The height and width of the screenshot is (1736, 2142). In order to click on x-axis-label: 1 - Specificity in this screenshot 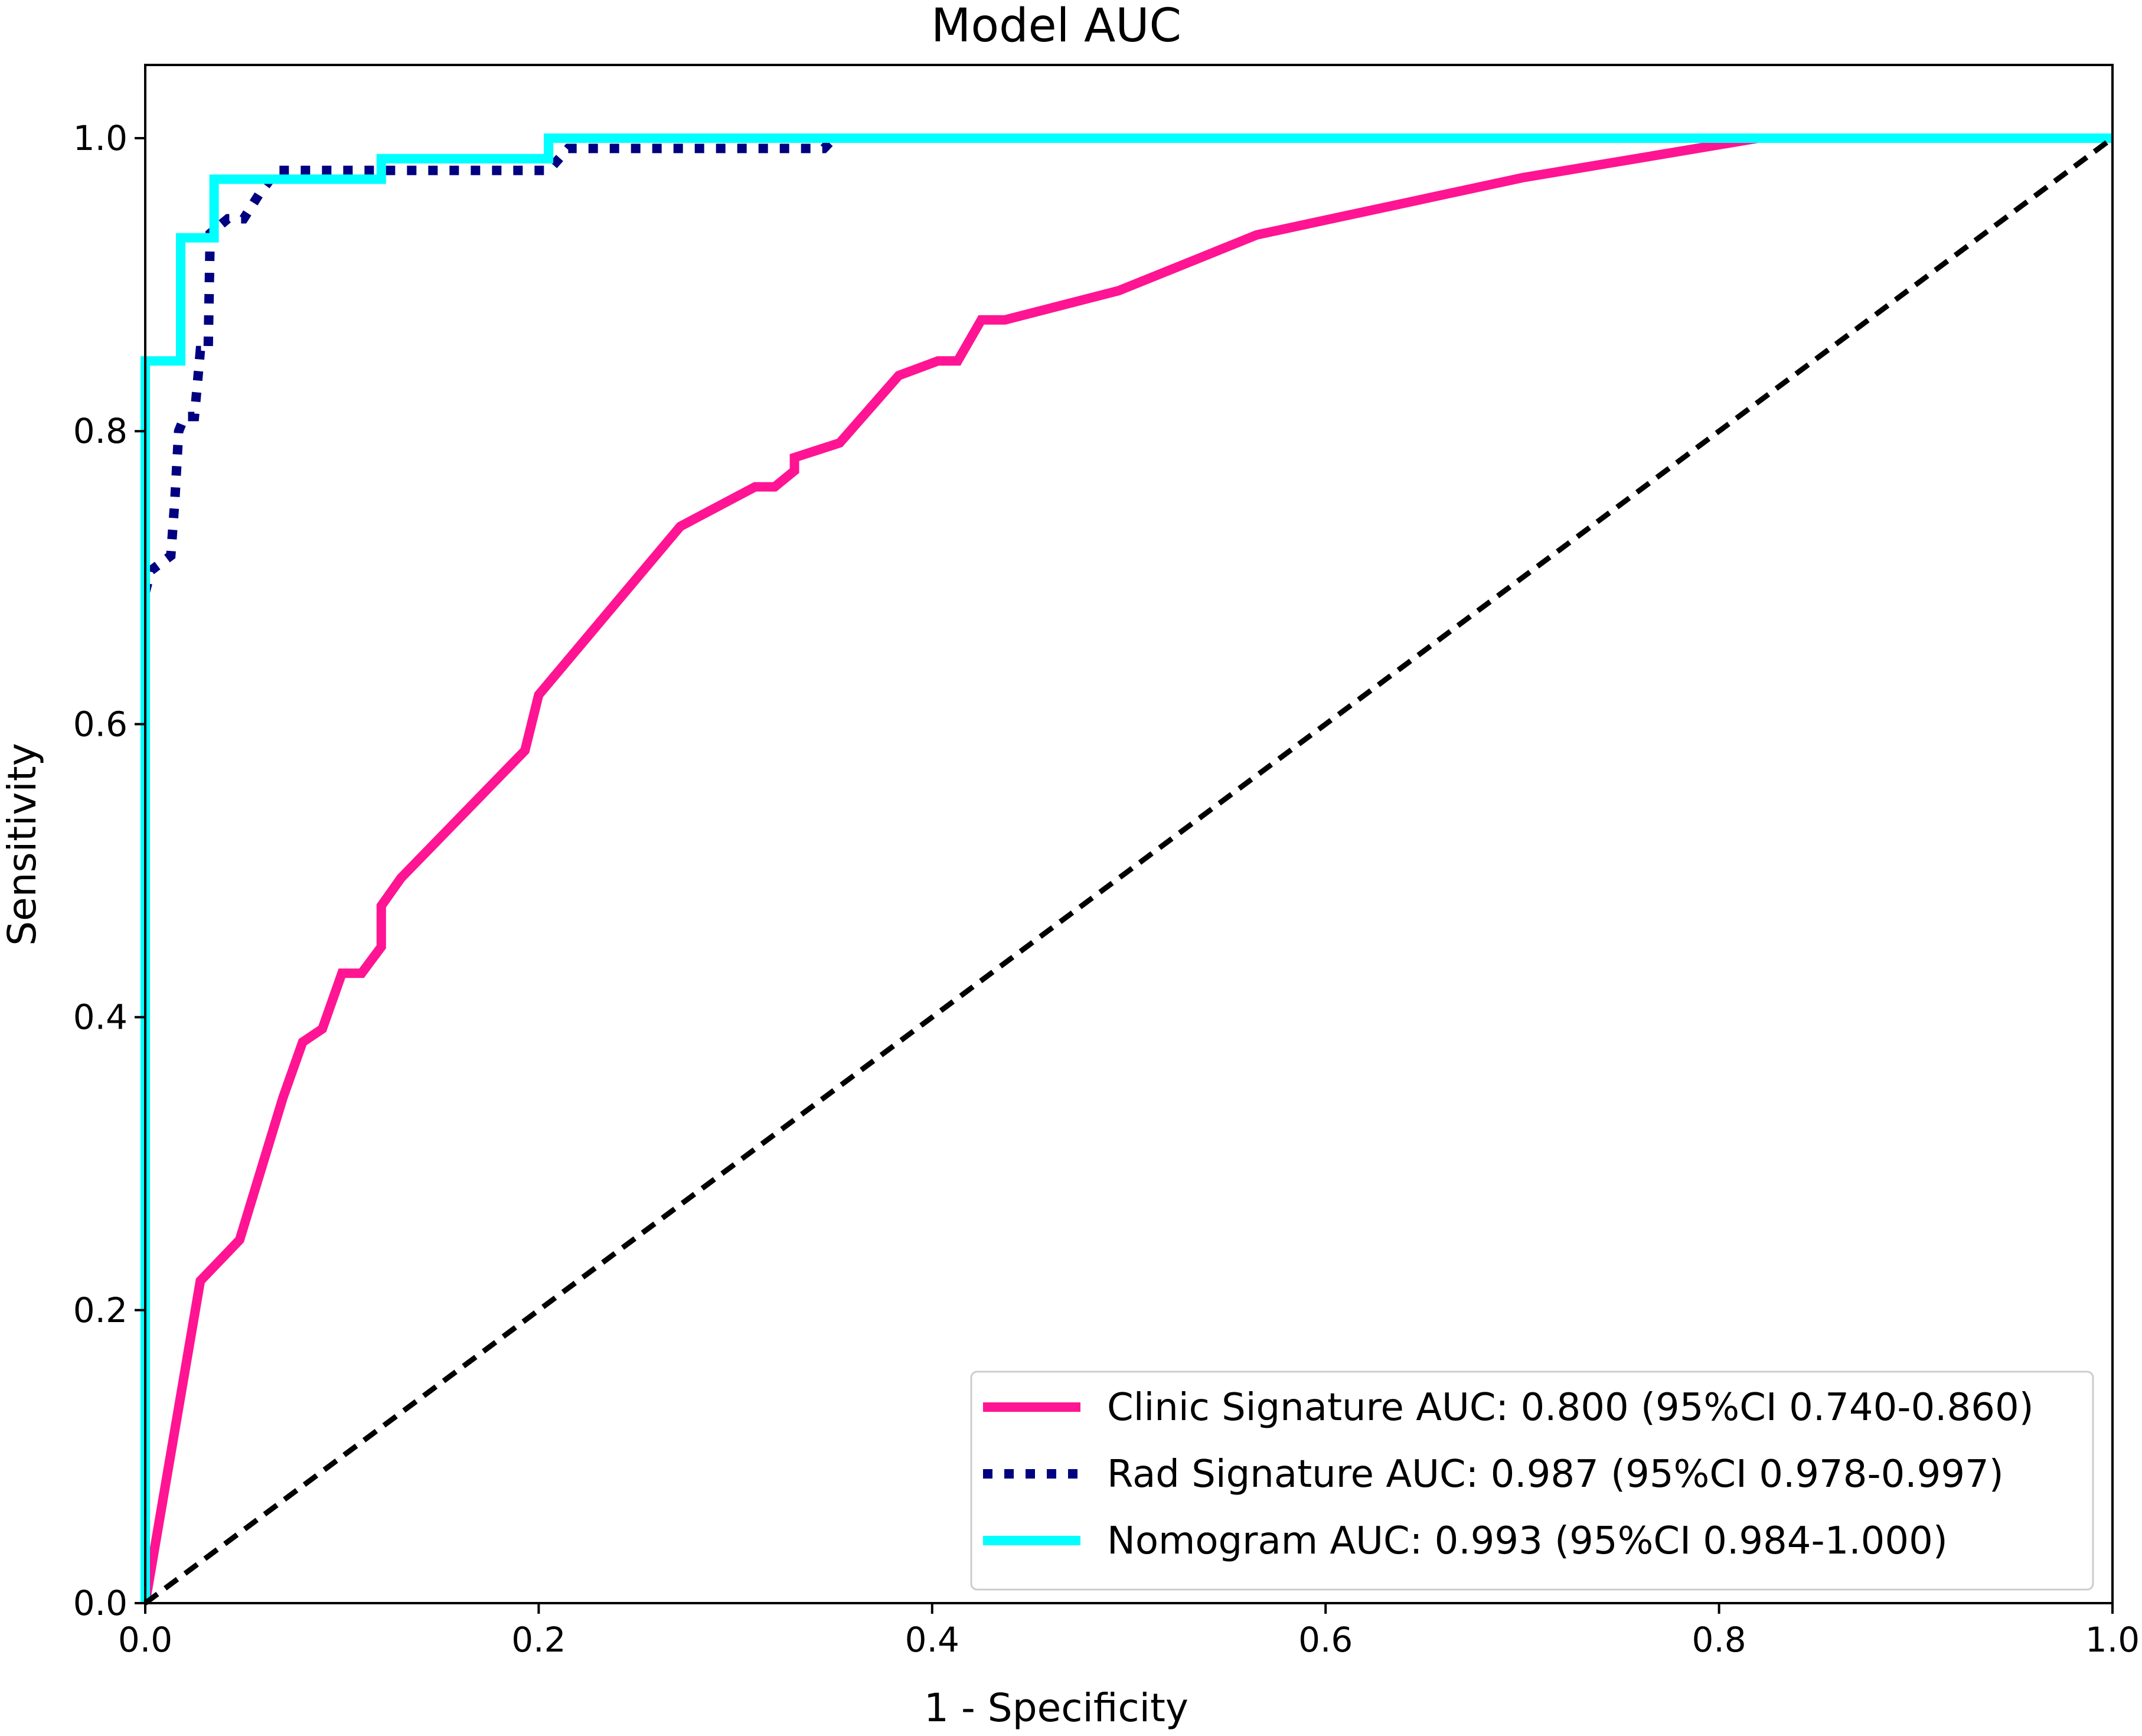, I will do `click(1056, 1708)`.